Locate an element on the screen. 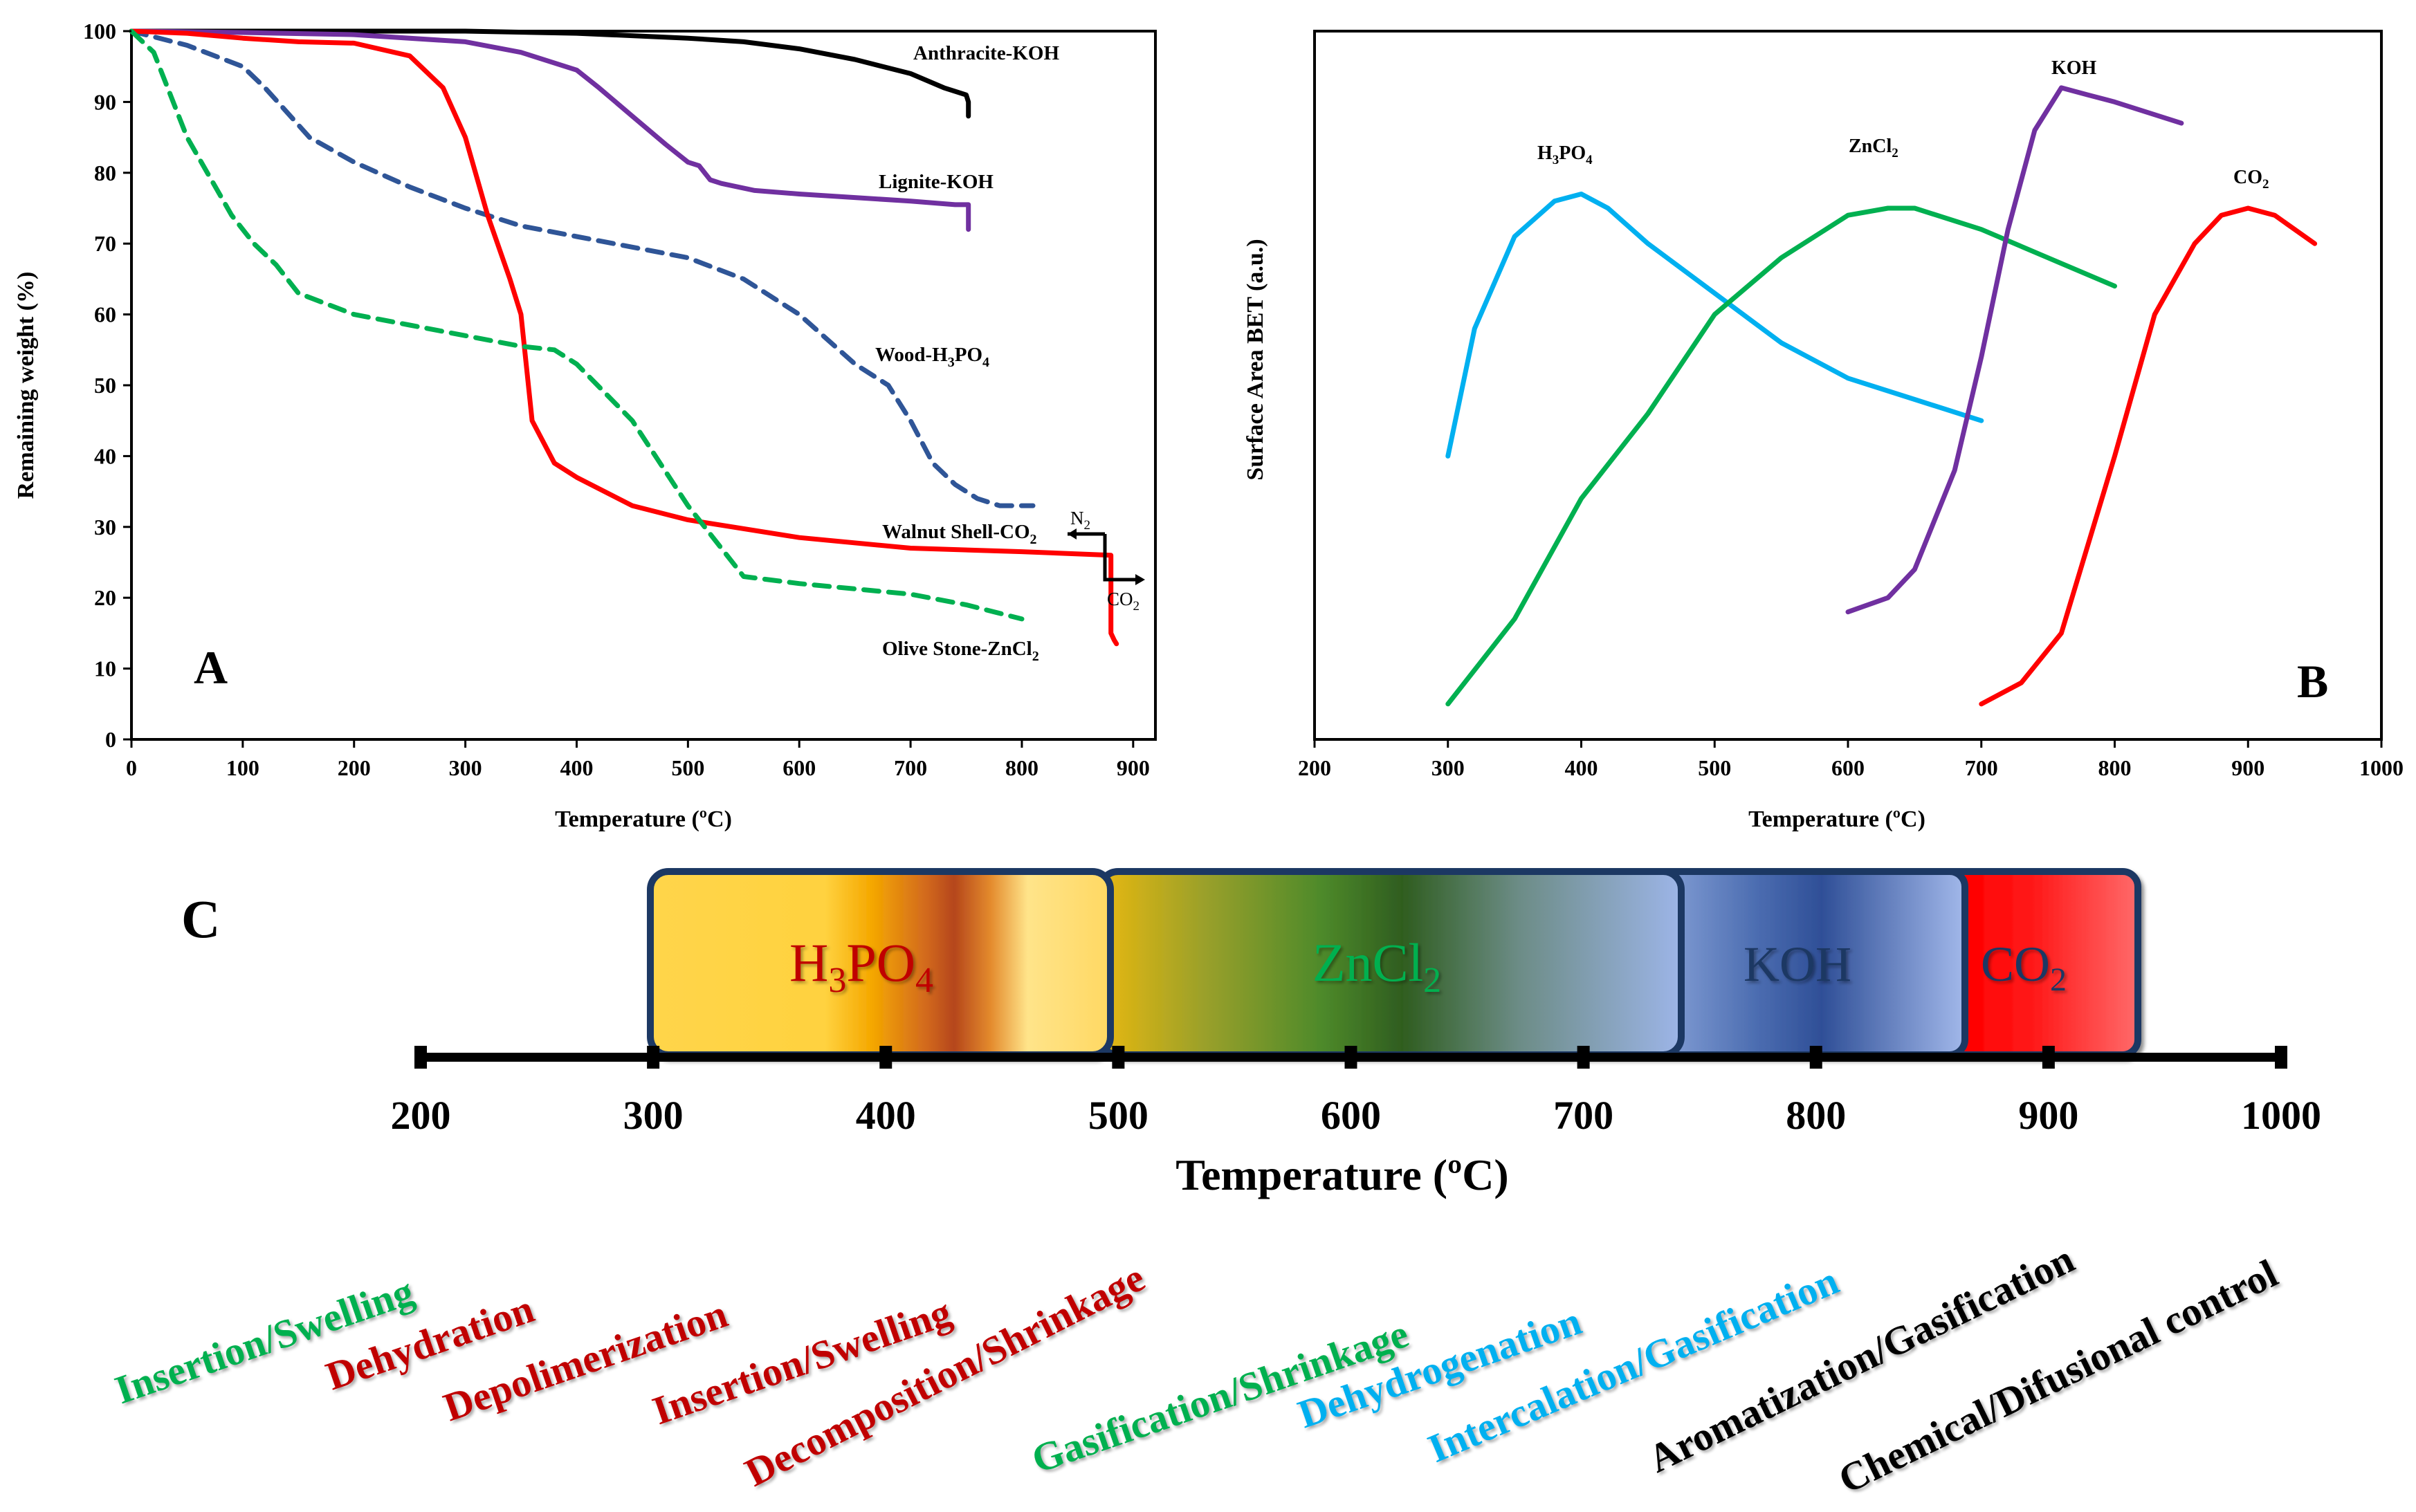  y-tick-label-a: 10 is located at coordinates (105, 668).